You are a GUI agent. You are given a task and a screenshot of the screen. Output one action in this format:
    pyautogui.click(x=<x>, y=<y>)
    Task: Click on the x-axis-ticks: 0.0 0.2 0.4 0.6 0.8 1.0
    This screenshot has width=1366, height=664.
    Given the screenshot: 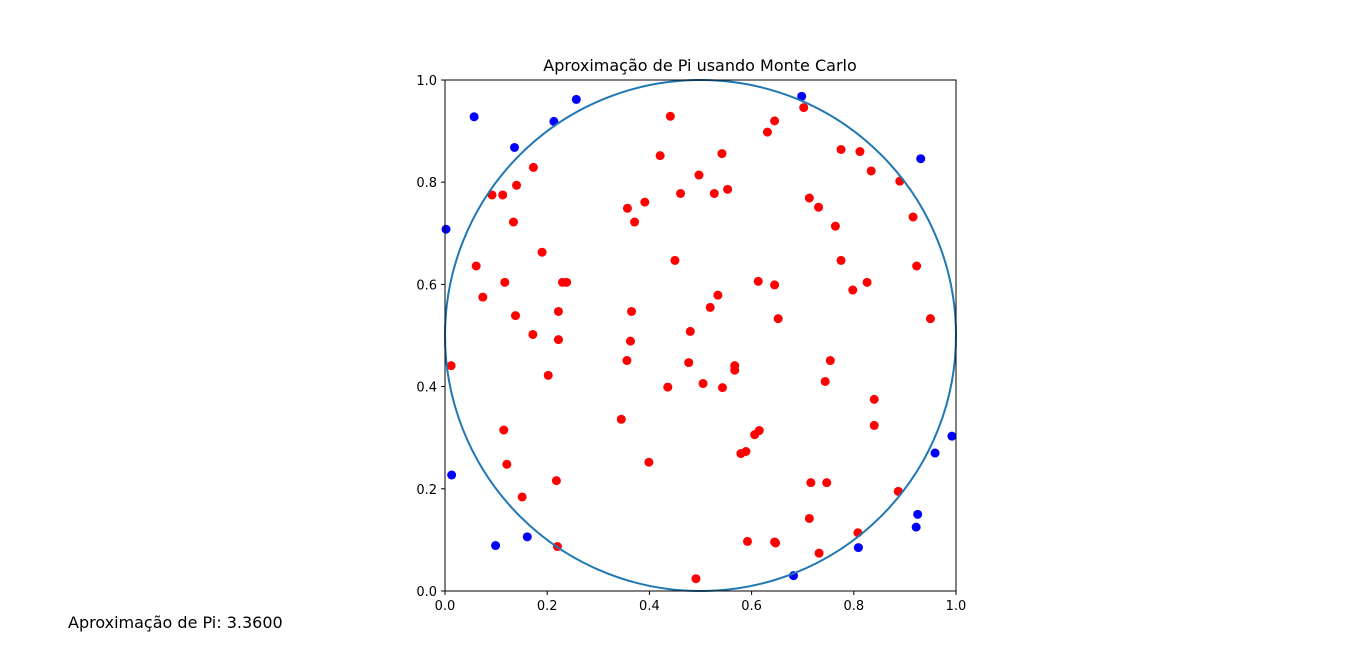 What is the action you would take?
    pyautogui.click(x=701, y=602)
    